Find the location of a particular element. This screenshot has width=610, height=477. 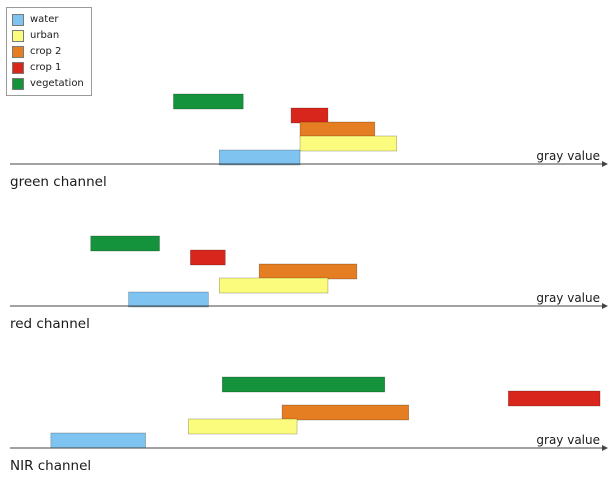

legend-item-crop2: crop 2 is located at coordinates (36, 52).